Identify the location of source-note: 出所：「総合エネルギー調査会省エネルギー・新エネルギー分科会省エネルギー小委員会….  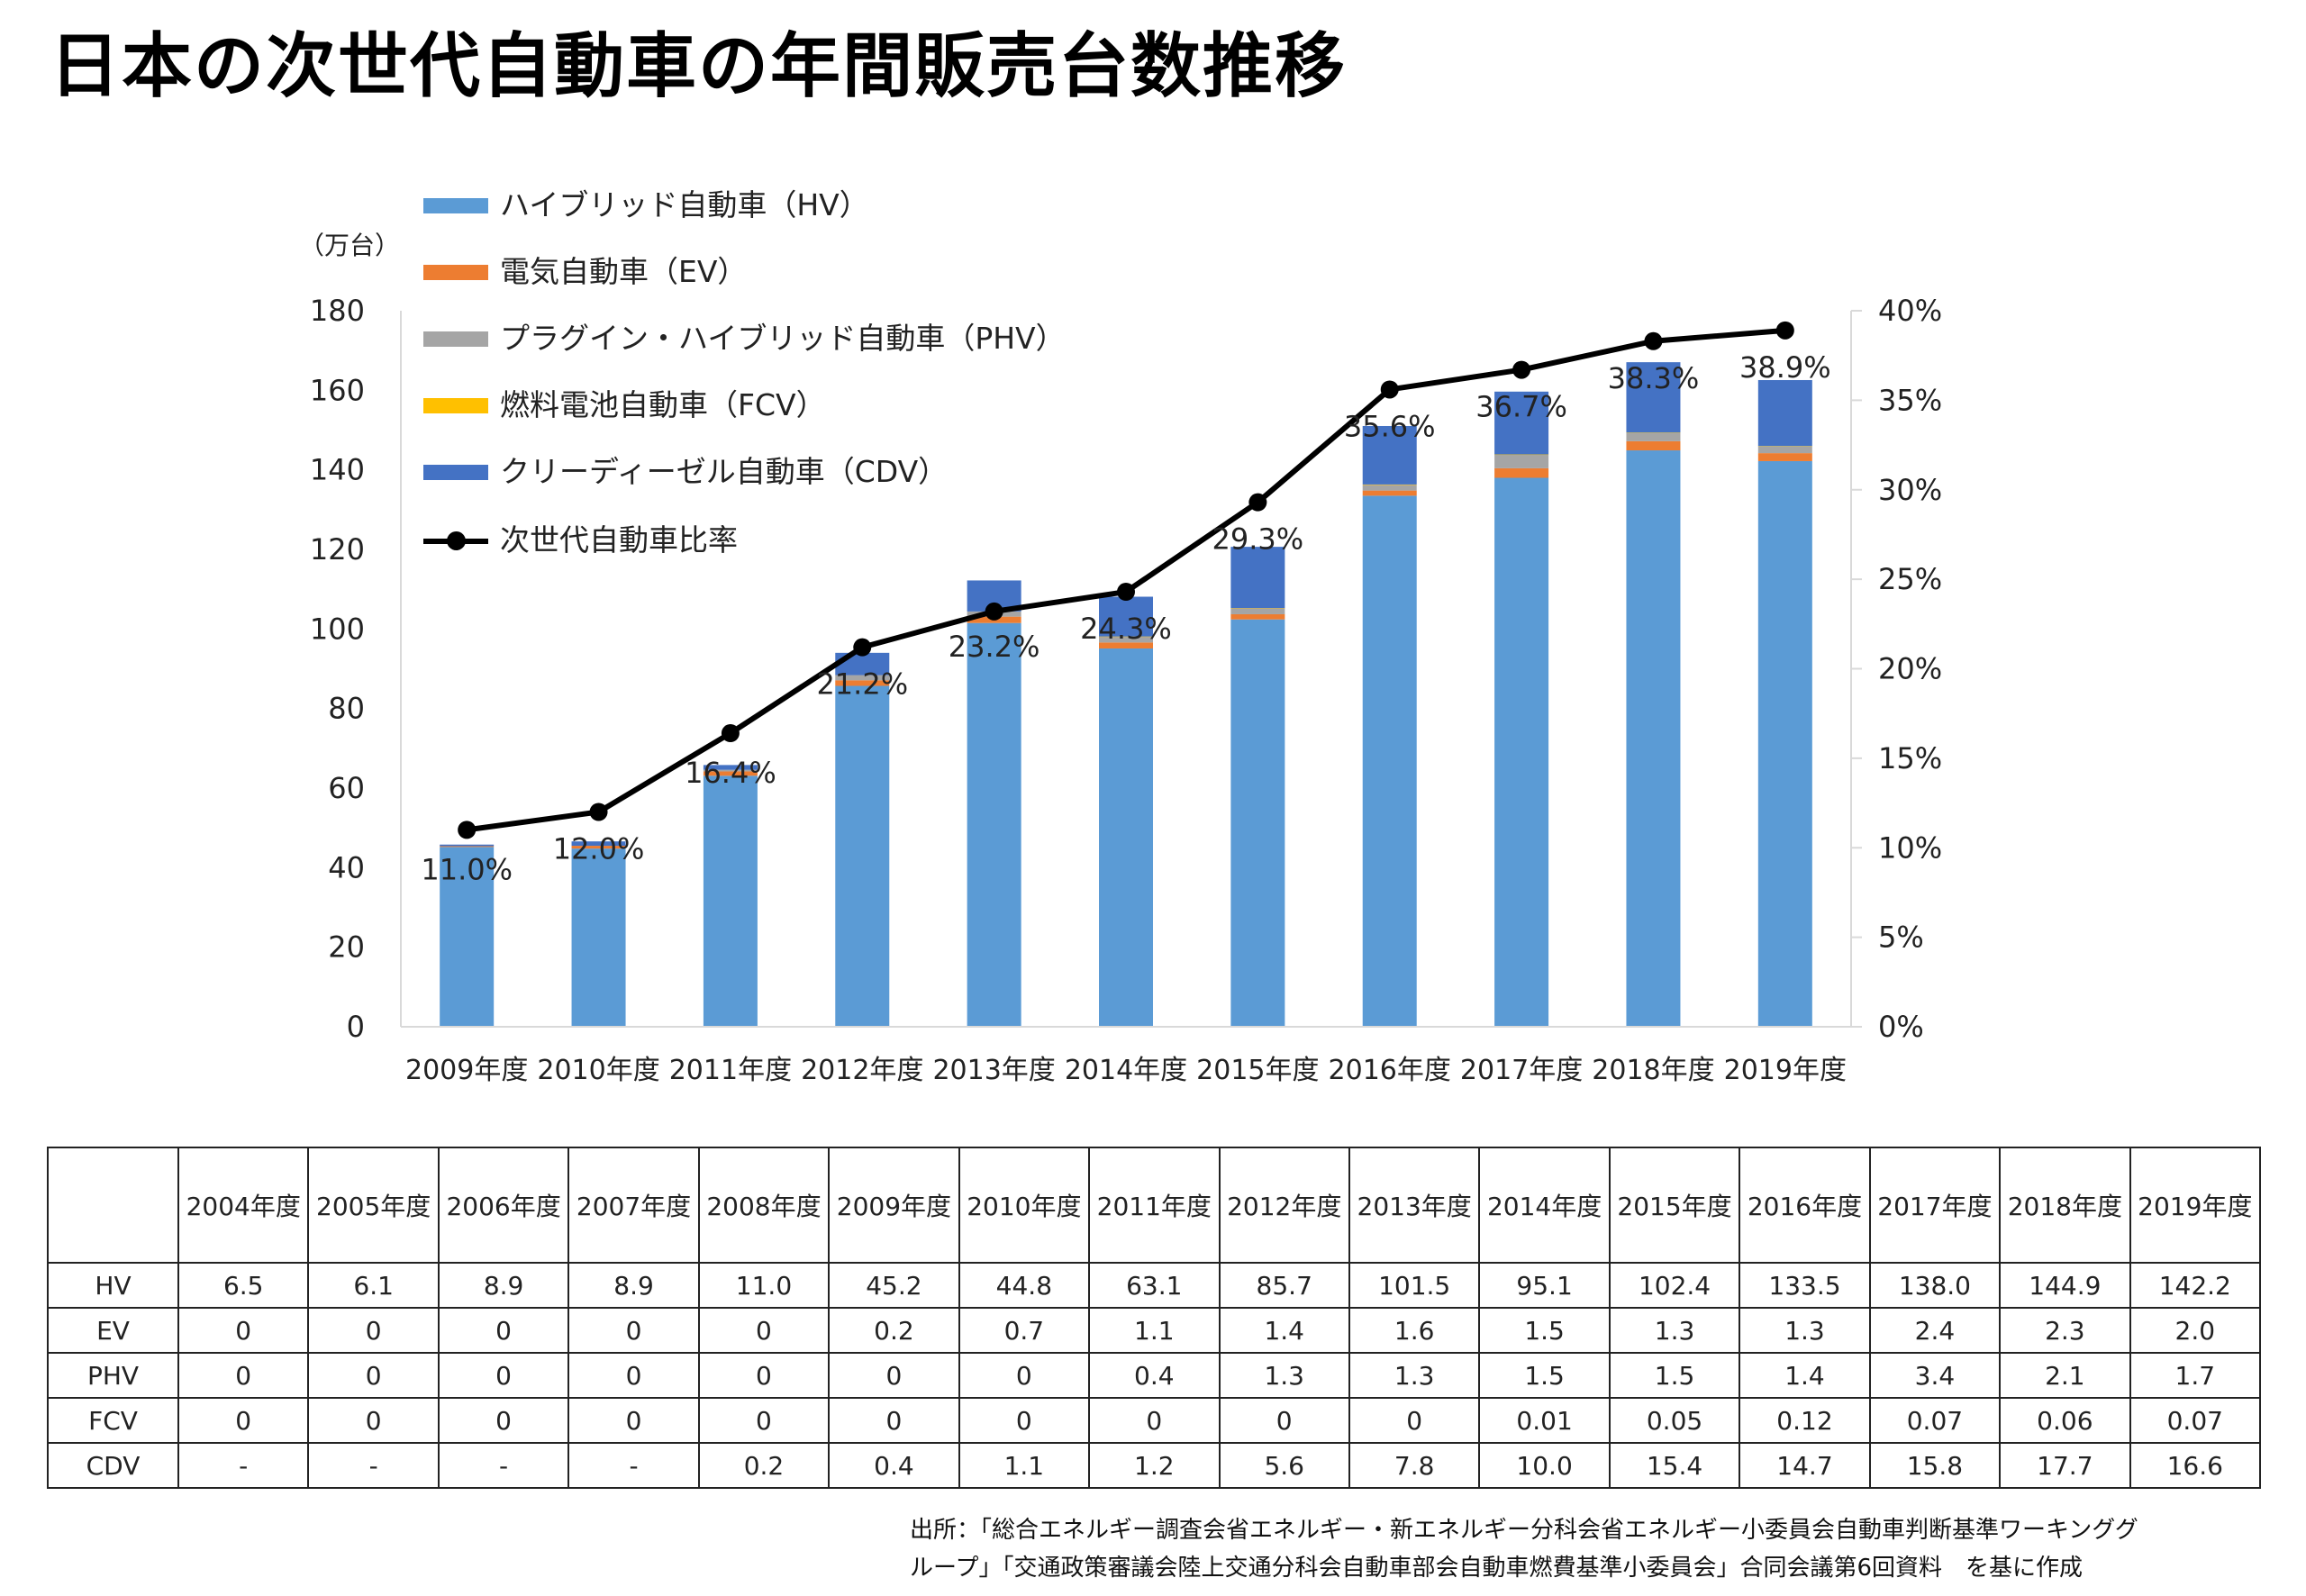
(1524, 1549).